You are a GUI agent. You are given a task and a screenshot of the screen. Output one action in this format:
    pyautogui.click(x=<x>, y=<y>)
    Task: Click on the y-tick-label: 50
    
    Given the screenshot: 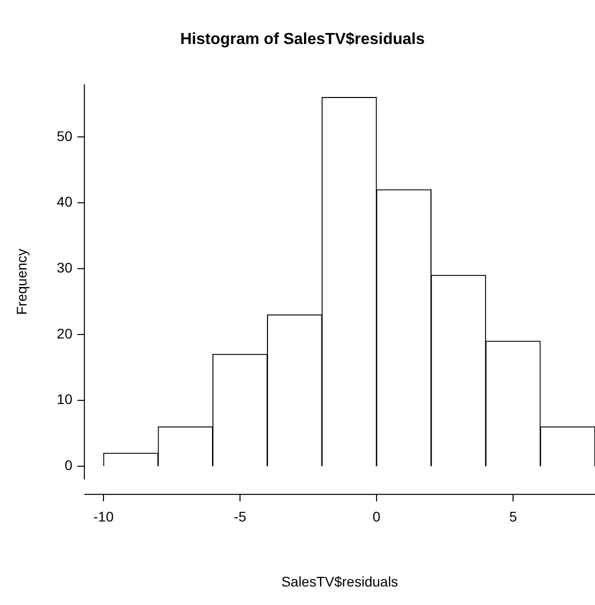 What is the action you would take?
    pyautogui.click(x=64, y=136)
    